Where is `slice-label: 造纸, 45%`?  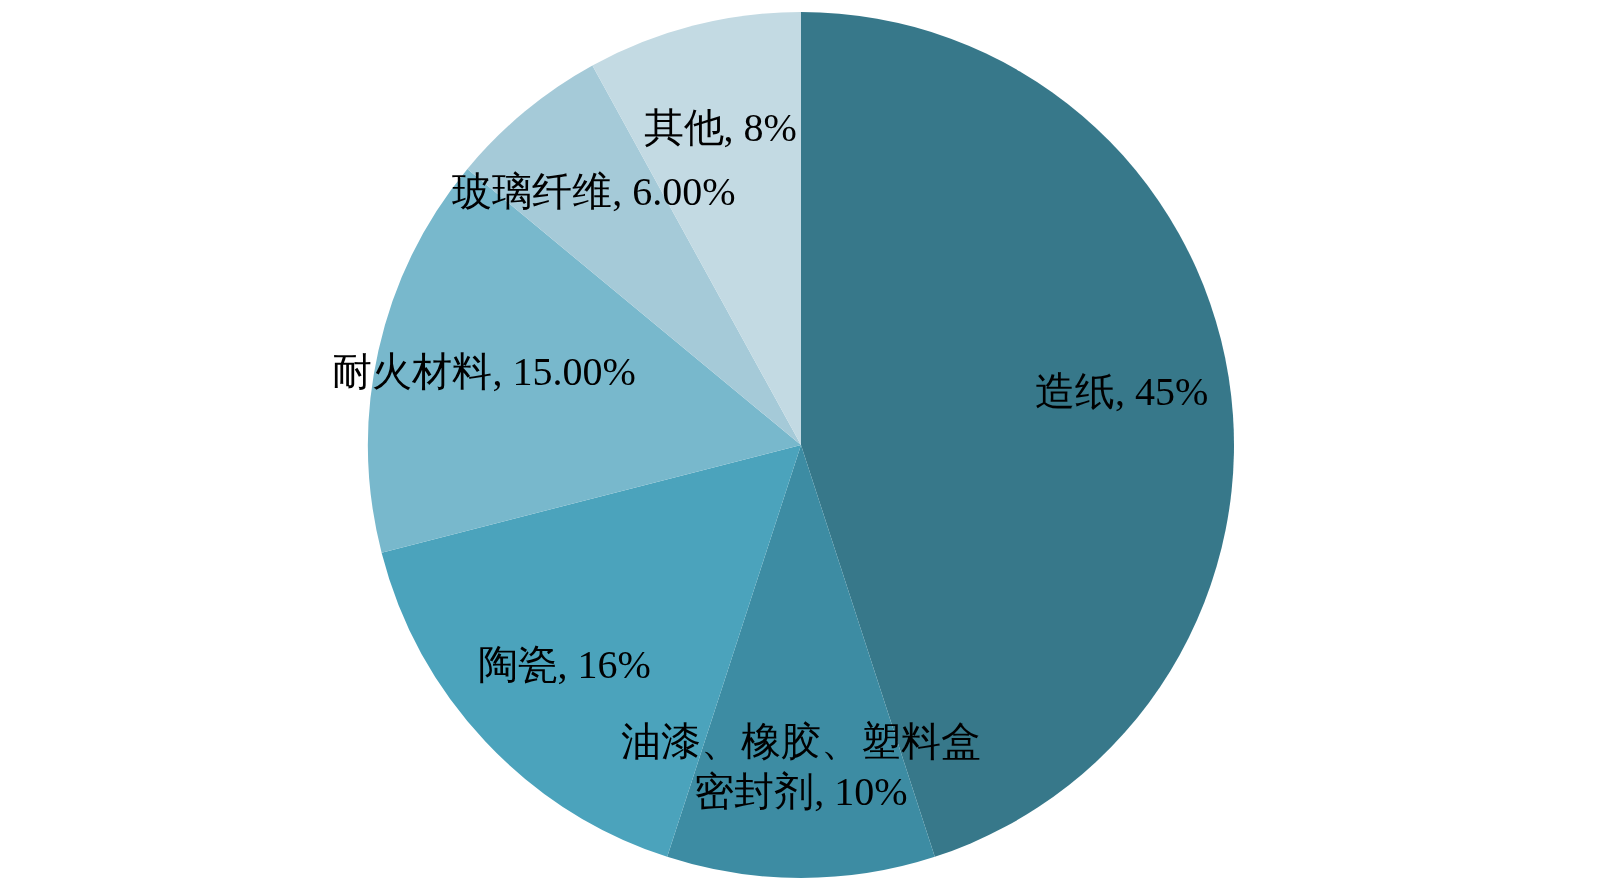
slice-label: 造纸, 45% is located at coordinates (1122, 391).